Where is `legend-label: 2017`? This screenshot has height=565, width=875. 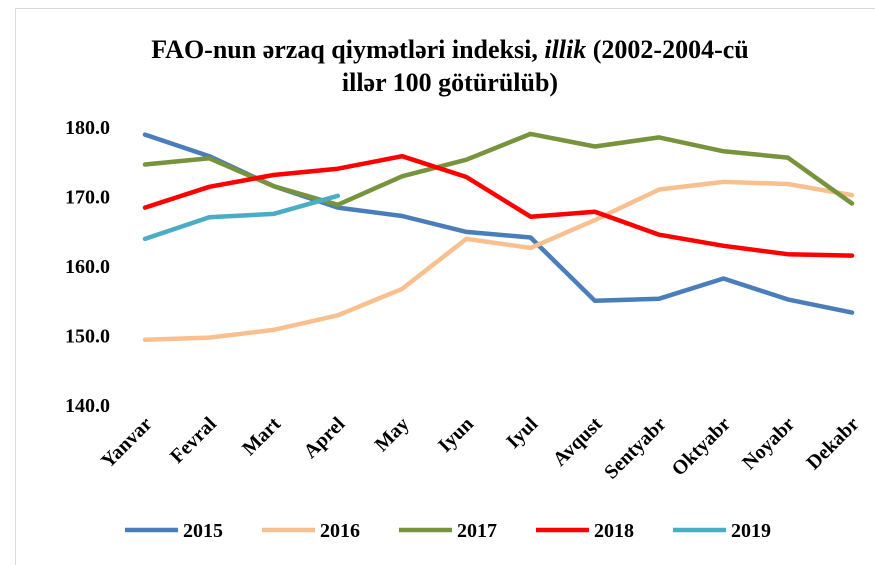 legend-label: 2017 is located at coordinates (477, 531).